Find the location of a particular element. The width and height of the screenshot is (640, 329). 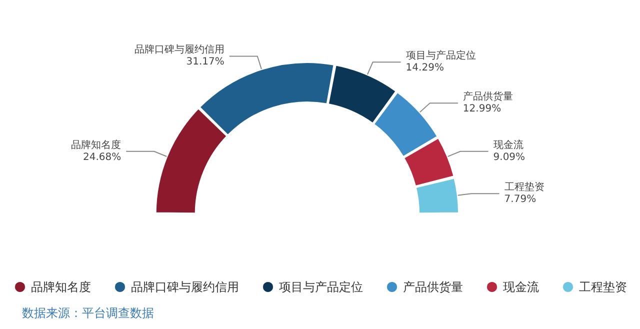

legend-label: 项目与产品定位 is located at coordinates (321, 287).